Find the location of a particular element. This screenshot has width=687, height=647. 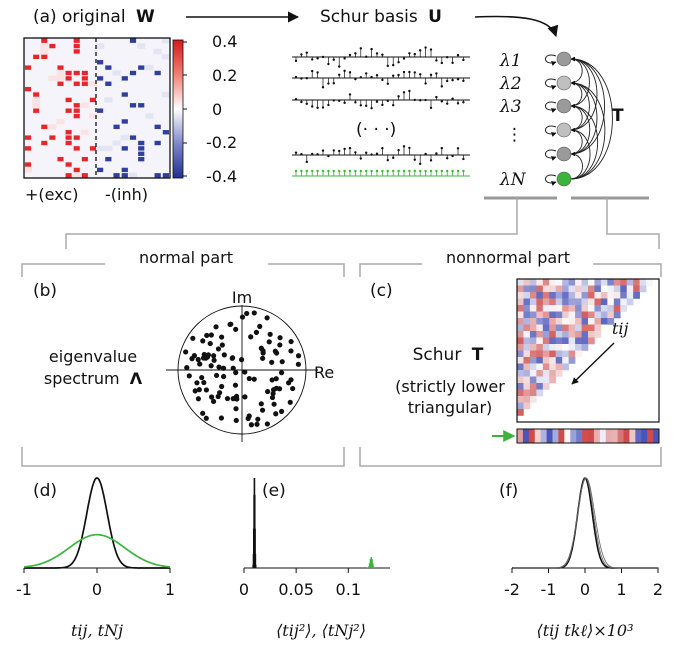

x-tick-label: 0.05 is located at coordinates (296, 589).